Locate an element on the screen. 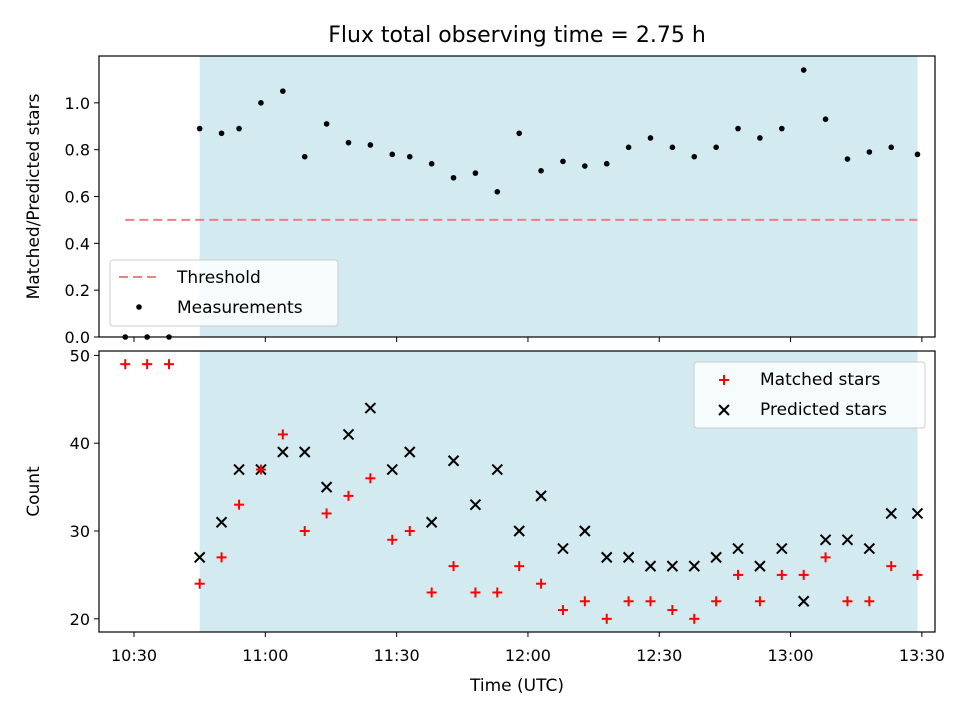 The image size is (960, 720). y-tick-label: 20 is located at coordinates (80, 619).